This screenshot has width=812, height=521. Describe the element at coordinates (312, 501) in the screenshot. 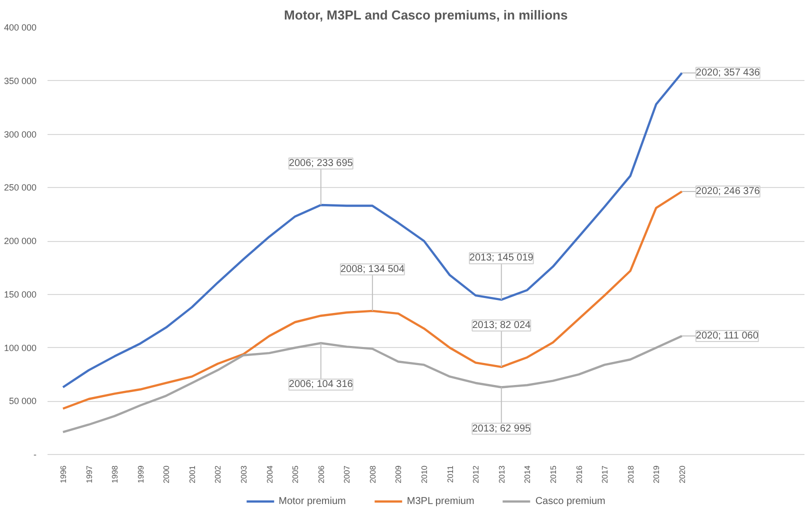

I see `legend-label: Motor premium` at that location.